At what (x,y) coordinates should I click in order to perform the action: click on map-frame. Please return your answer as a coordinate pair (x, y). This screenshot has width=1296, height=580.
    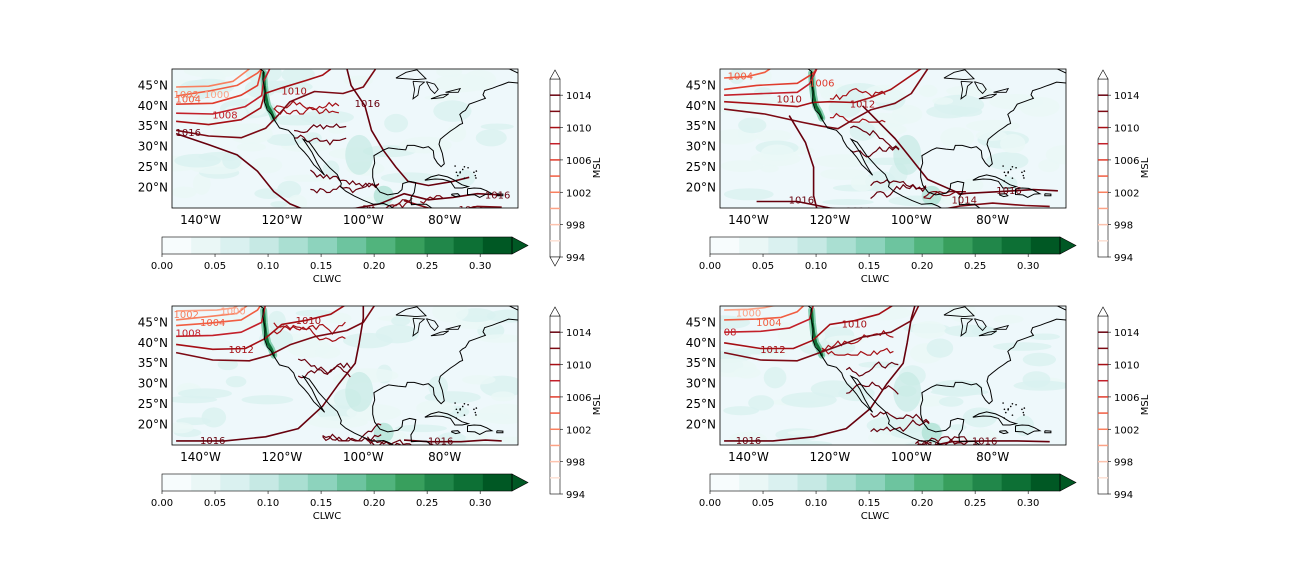
    Looking at the image, I should click on (893, 138).